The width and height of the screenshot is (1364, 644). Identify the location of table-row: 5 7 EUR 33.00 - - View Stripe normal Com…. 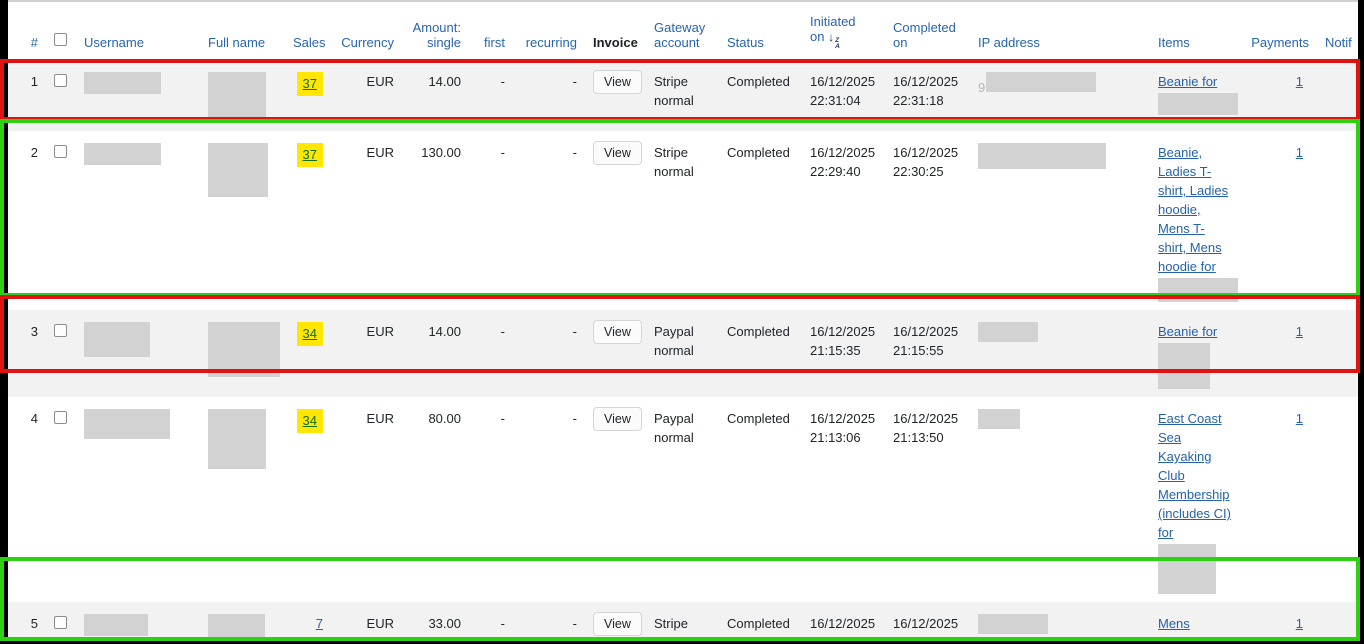
(683, 621).